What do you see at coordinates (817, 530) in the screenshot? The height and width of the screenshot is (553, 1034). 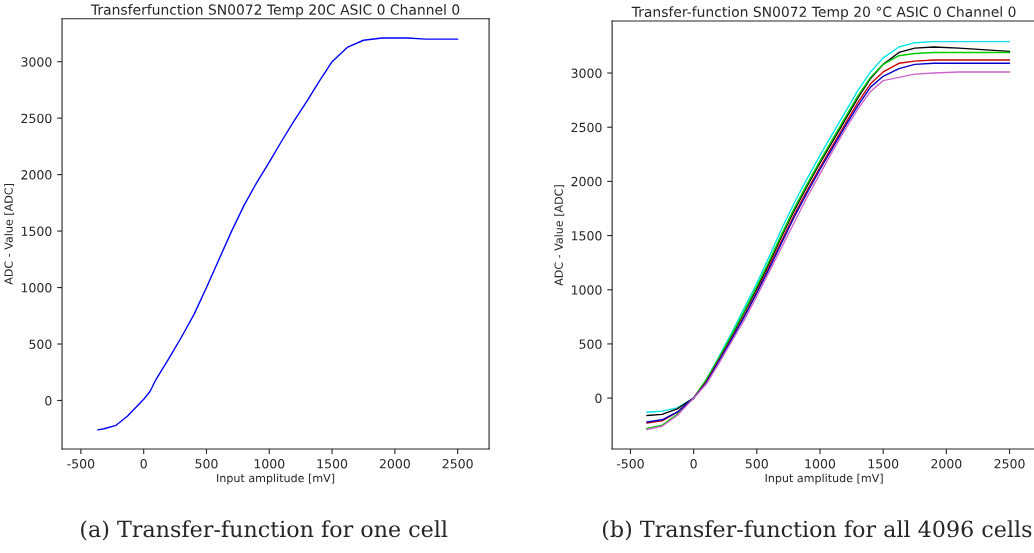 I see `text: (b) Transfer-function for all 4096 cells` at bounding box center [817, 530].